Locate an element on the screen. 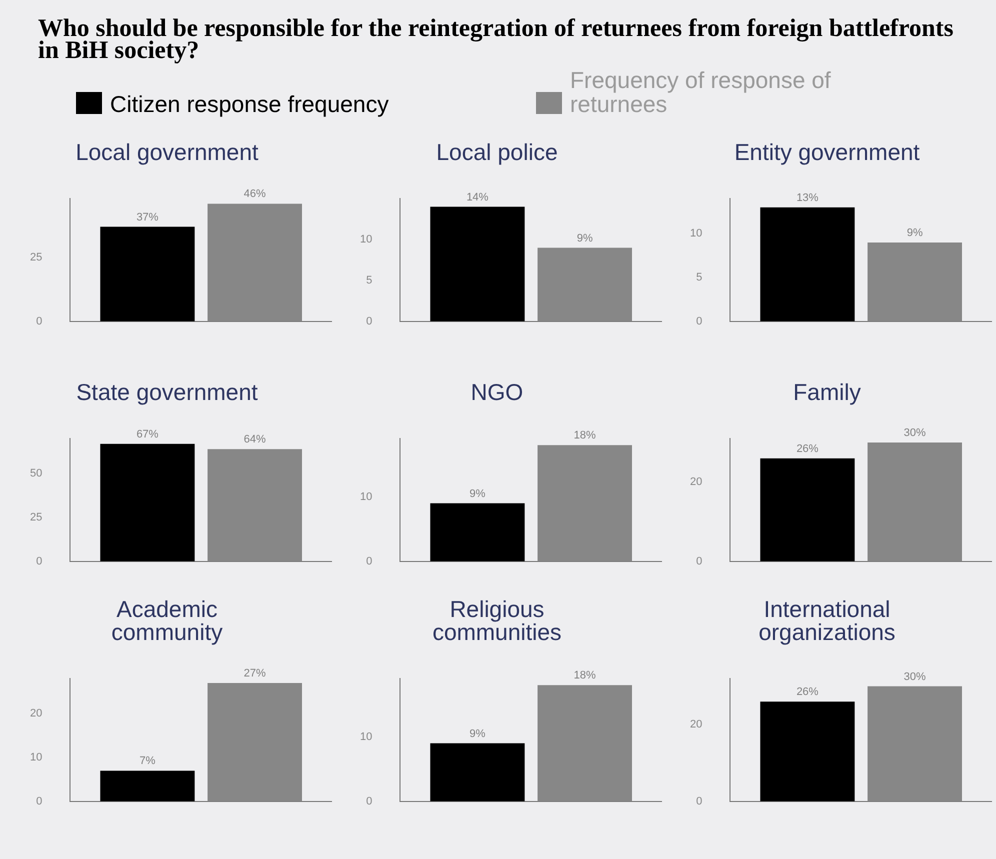 Image resolution: width=996 pixels, height=859 pixels. y-tick-label: 50 is located at coordinates (36, 474).